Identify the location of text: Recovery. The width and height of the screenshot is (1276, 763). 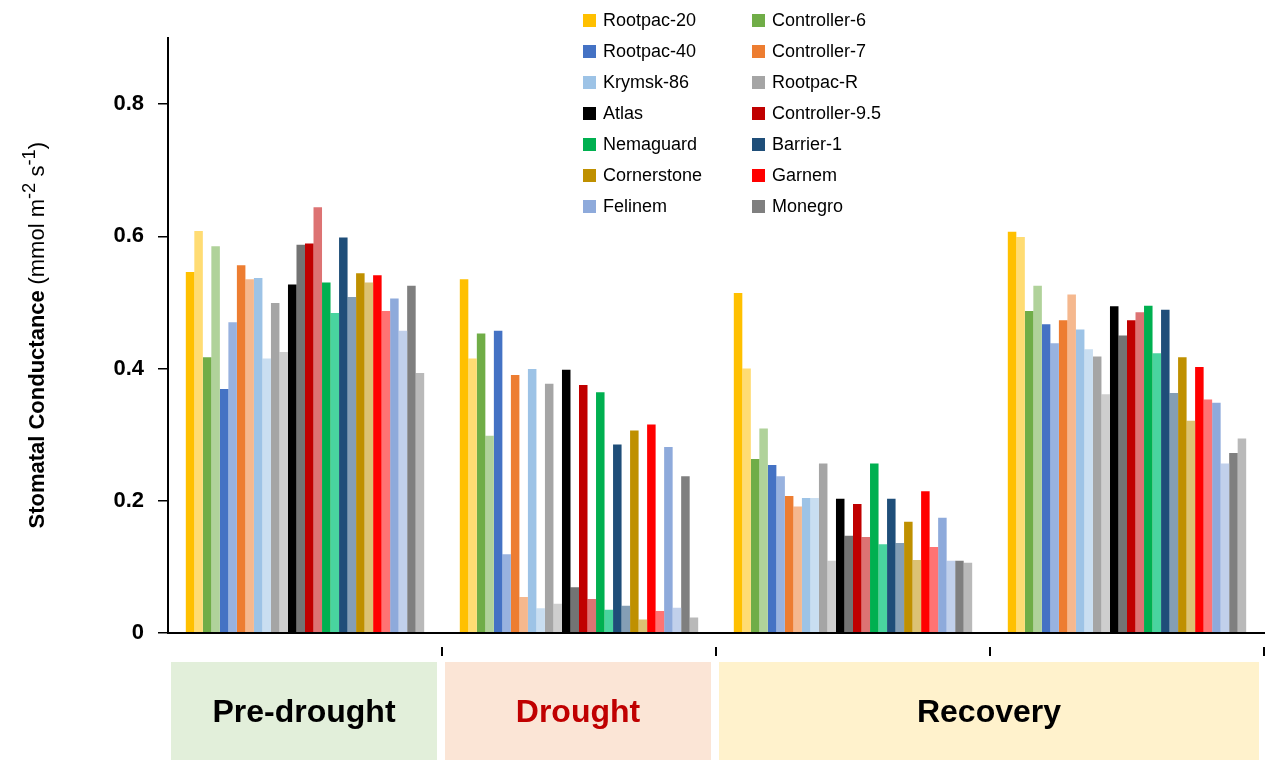
(989, 711).